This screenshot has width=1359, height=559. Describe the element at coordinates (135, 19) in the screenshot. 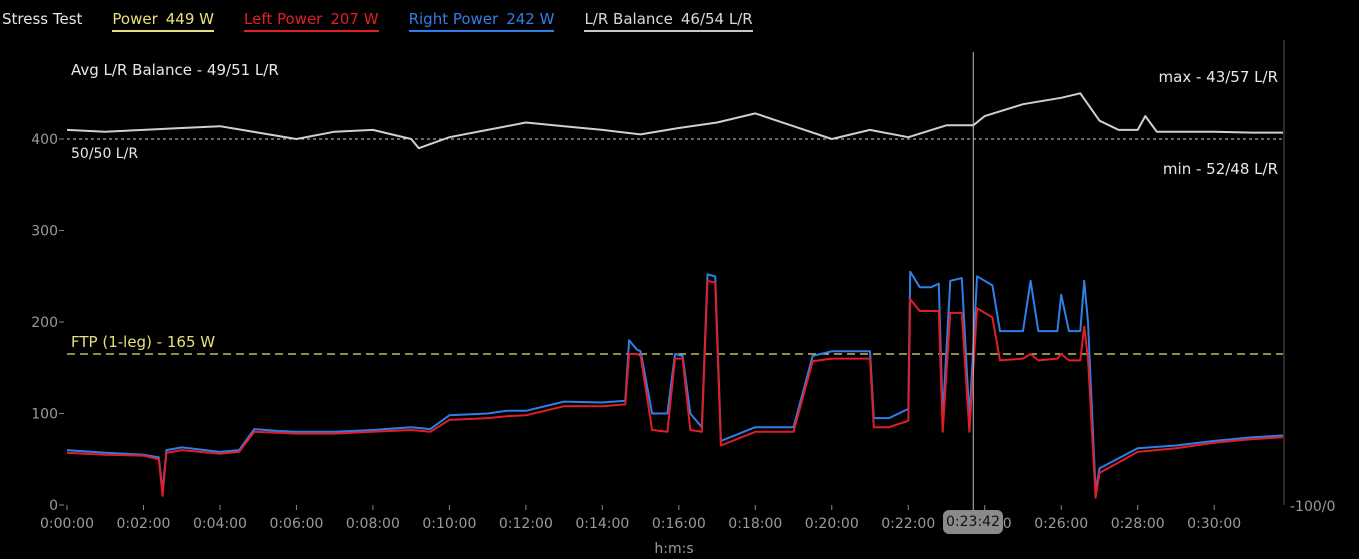

I see `legend-label: Power` at that location.